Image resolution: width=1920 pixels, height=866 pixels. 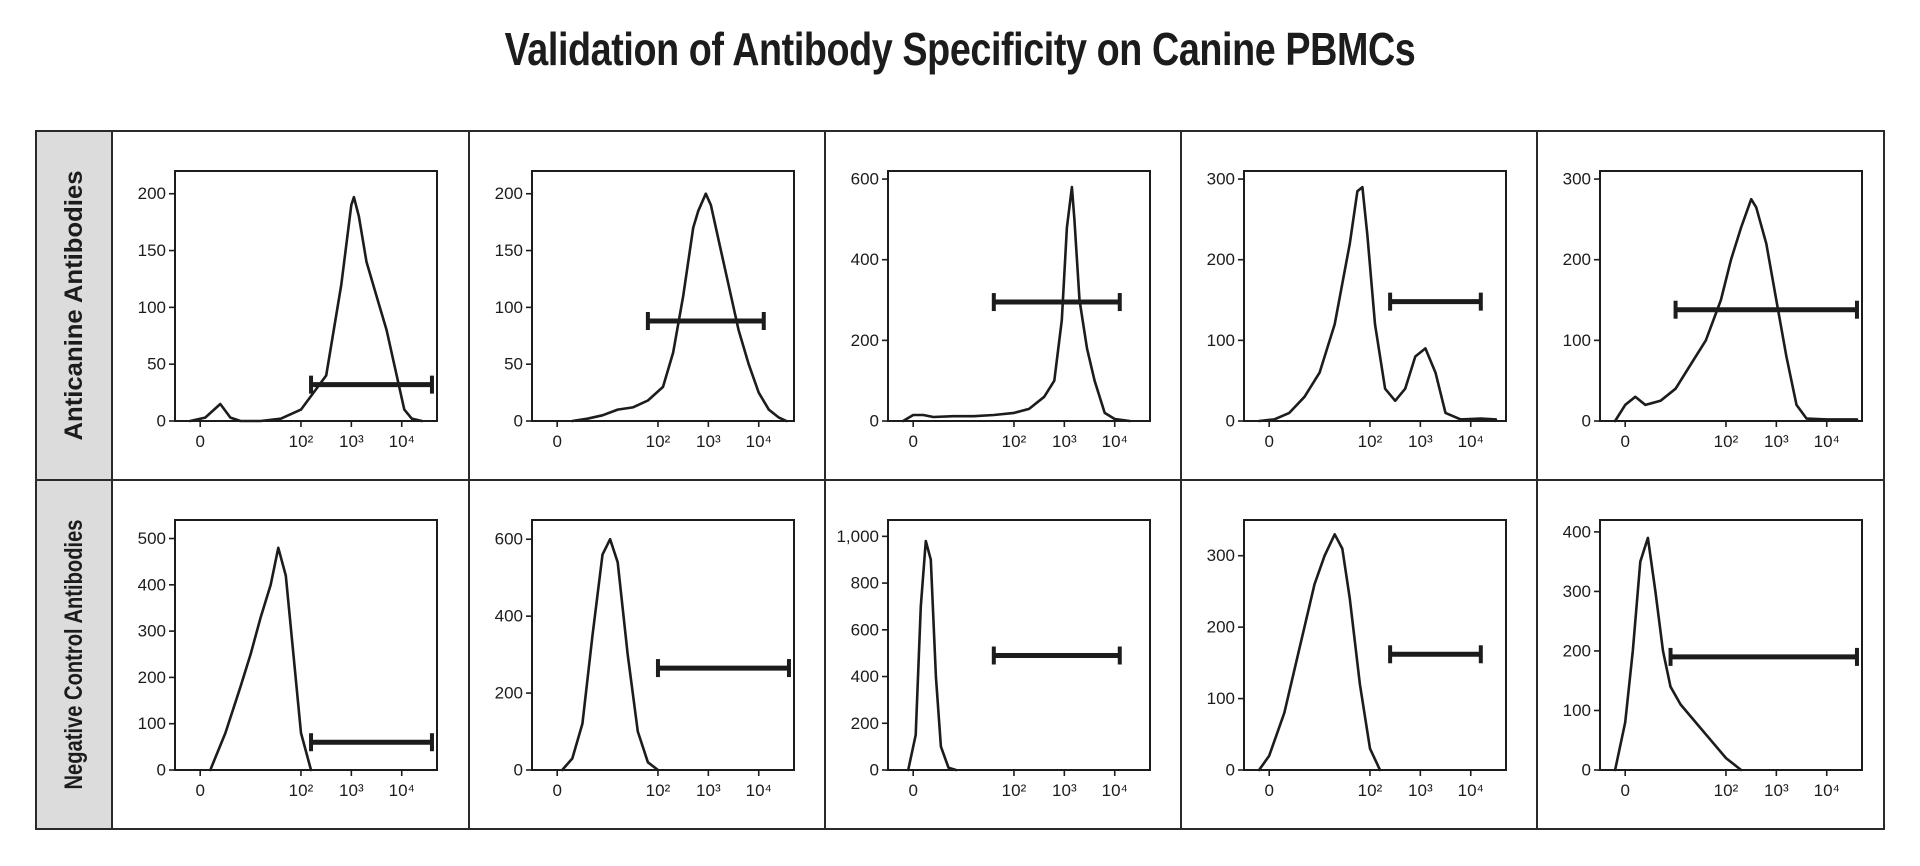 I want to click on histogram-panel-negative-2: 0 200 400 600 0 10² 10³ 10⁴, so click(x=645, y=659).